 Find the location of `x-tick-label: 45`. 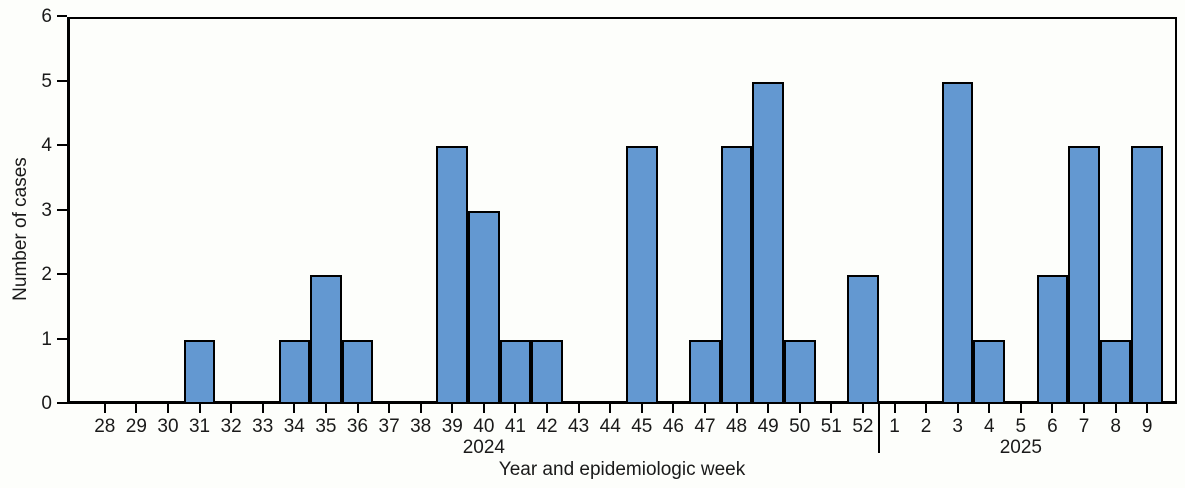

x-tick-label: 45 is located at coordinates (642, 426).